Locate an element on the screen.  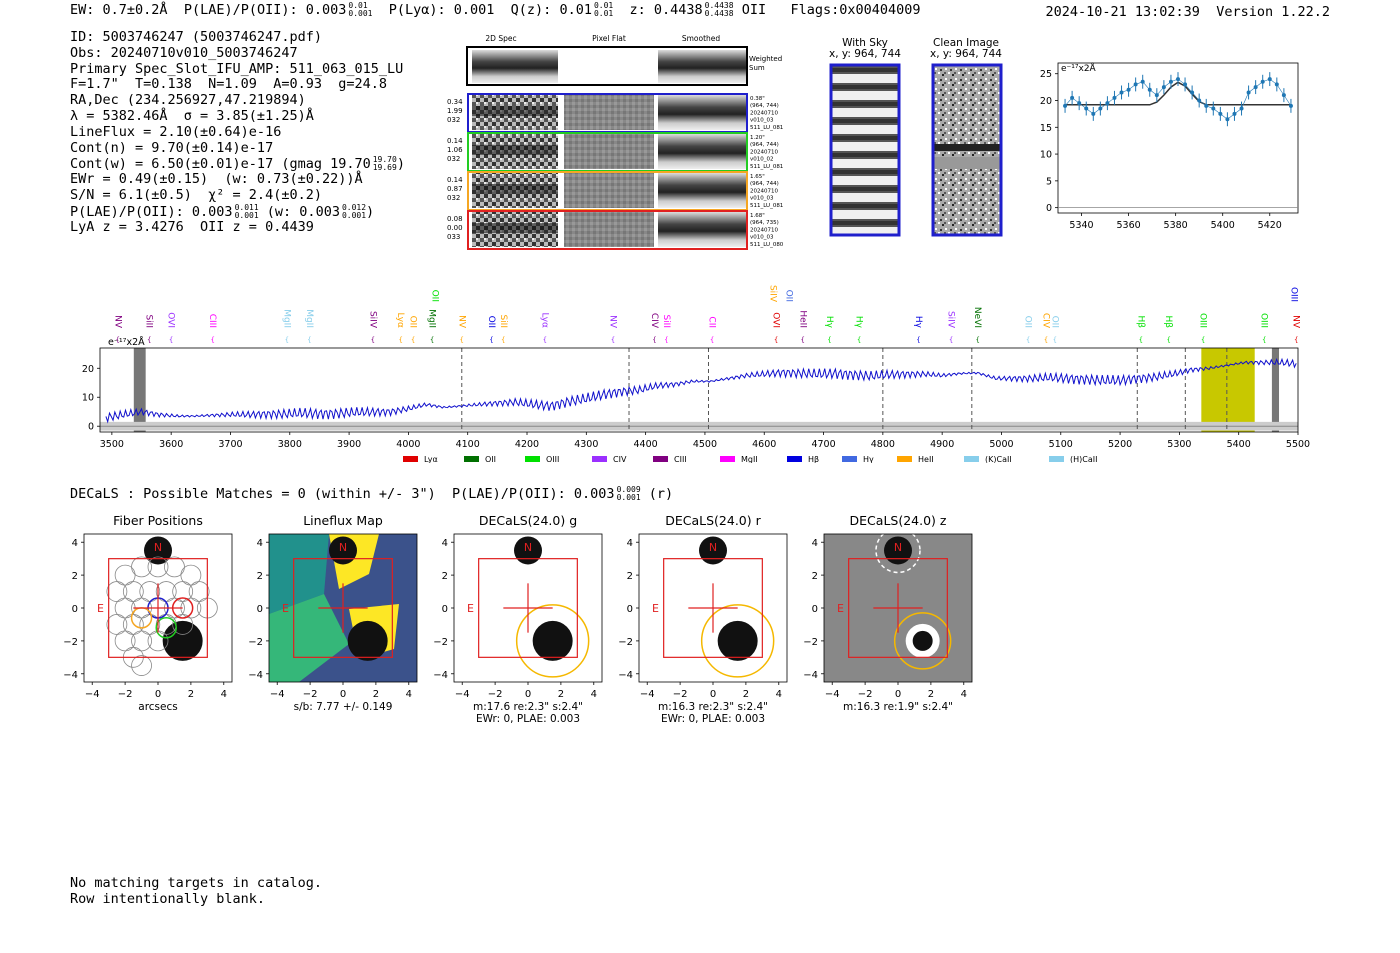
spectral-line-label: NeVI is located at coordinates (977, 317).